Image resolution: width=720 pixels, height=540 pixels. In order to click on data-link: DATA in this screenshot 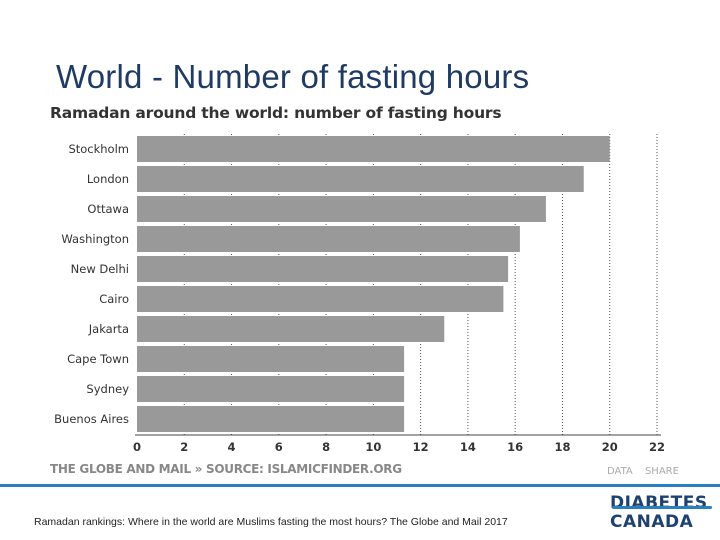, I will do `click(620, 471)`.